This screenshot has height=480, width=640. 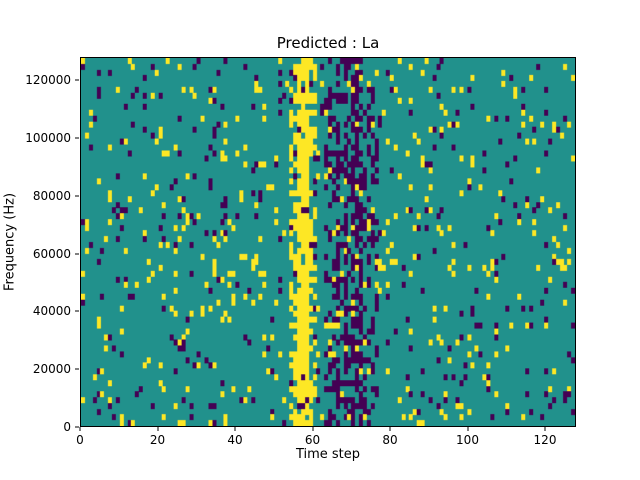 What do you see at coordinates (545, 440) in the screenshot?
I see `x-tick-label: 120` at bounding box center [545, 440].